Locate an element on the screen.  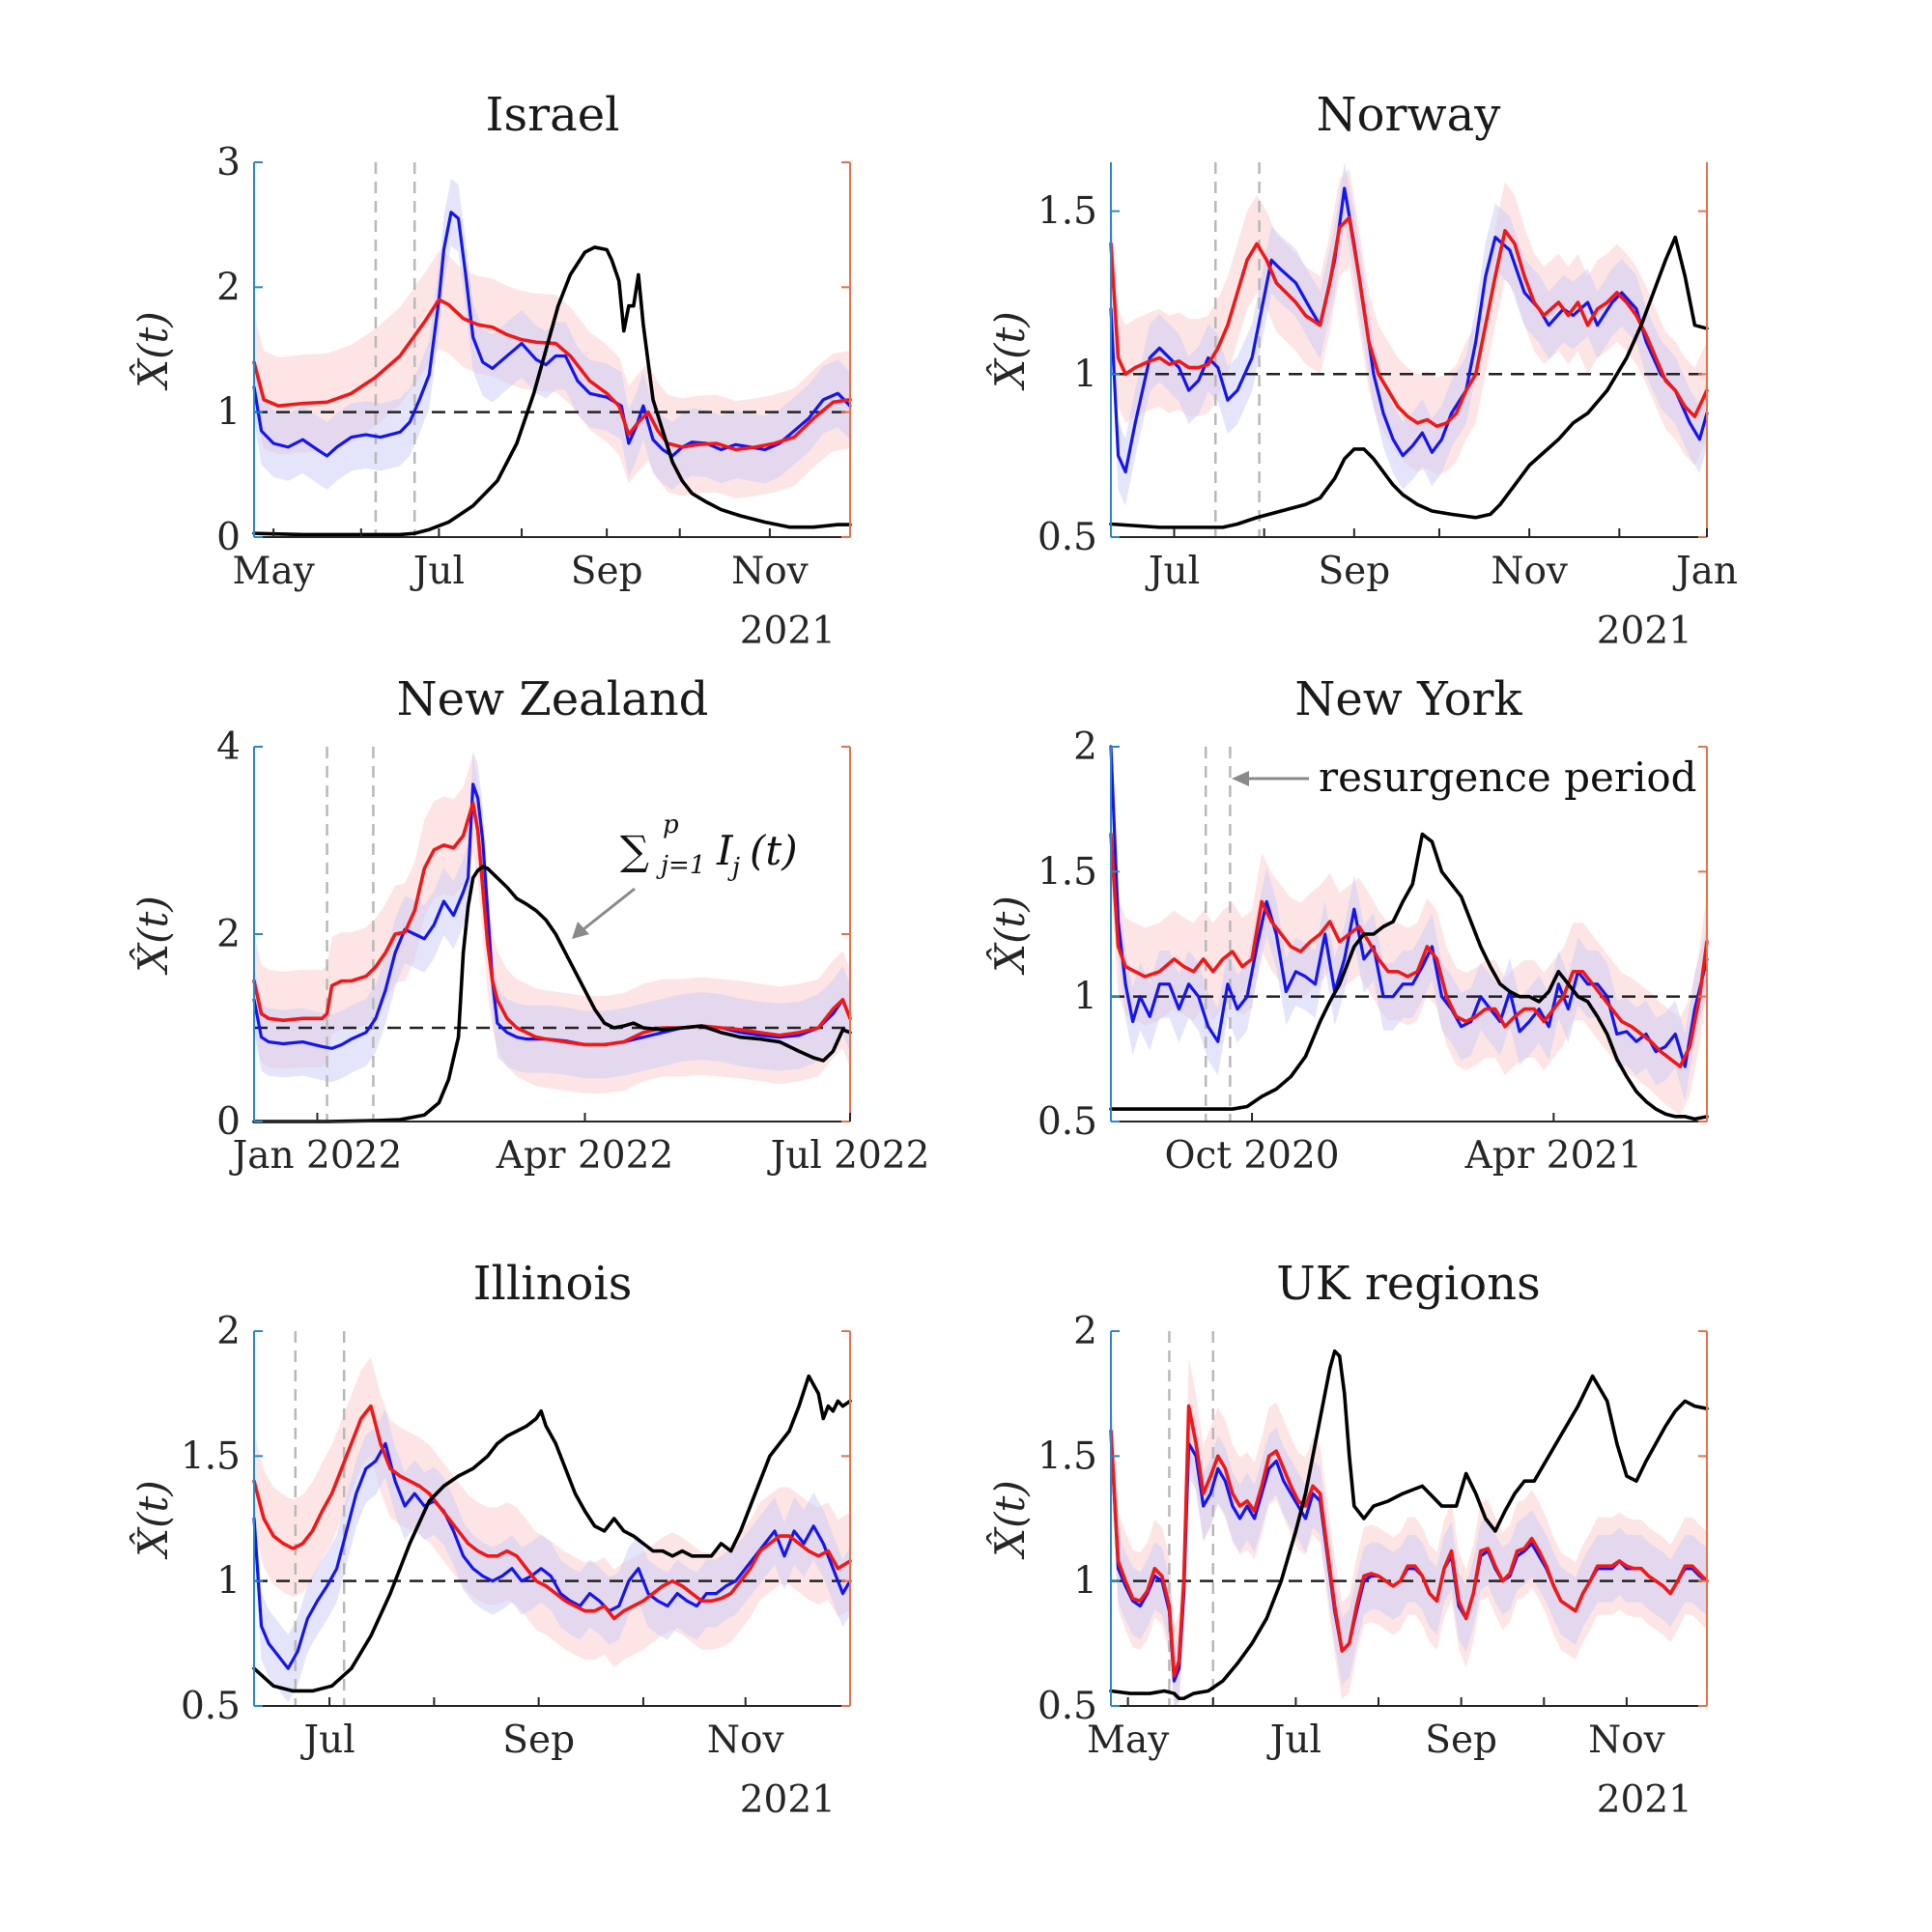
y-tick-label: 3 is located at coordinates (228, 163).